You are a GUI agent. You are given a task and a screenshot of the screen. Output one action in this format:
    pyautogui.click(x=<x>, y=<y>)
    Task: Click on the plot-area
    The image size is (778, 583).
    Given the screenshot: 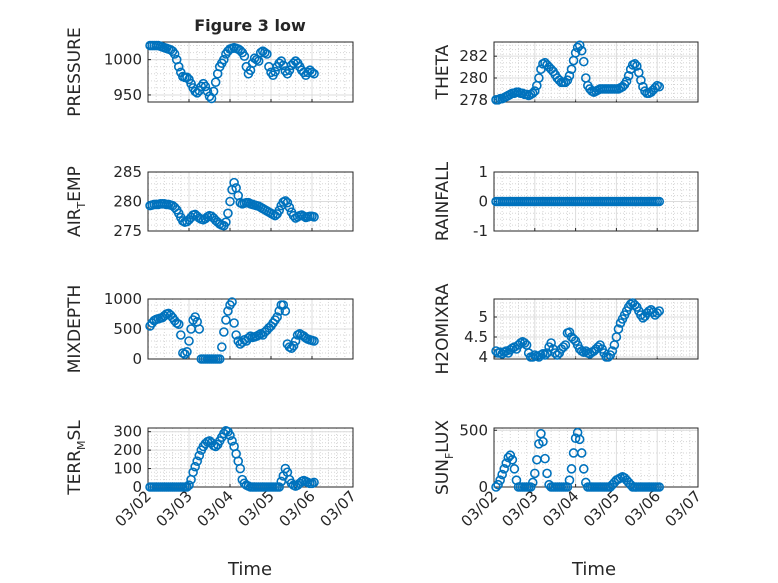 What is the action you would take?
    pyautogui.click(x=250, y=72)
    